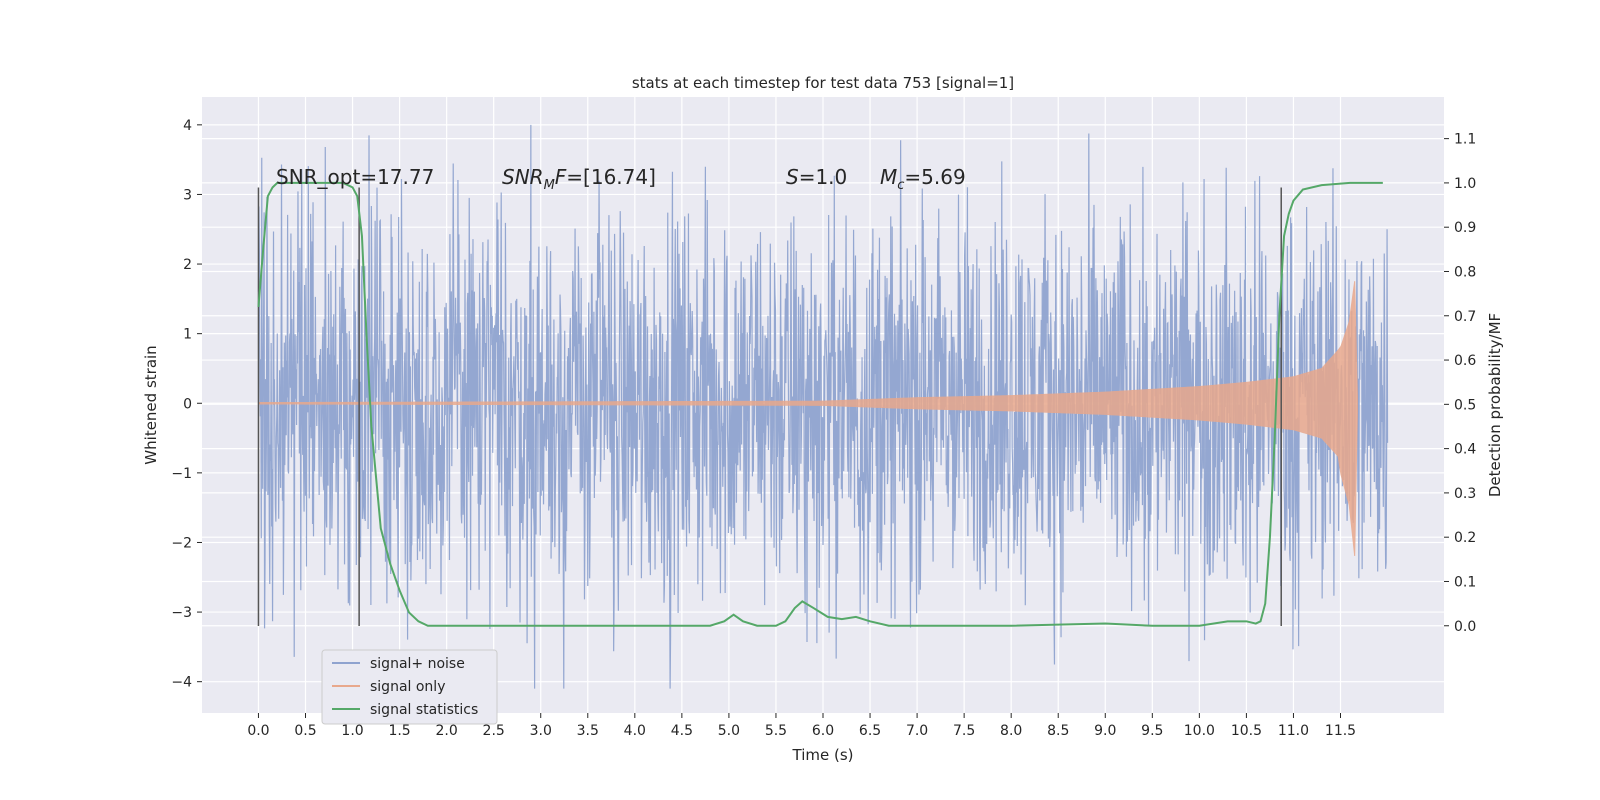 The image size is (1600, 800). I want to click on x-tick-label-20: 10.0, so click(1199, 731).